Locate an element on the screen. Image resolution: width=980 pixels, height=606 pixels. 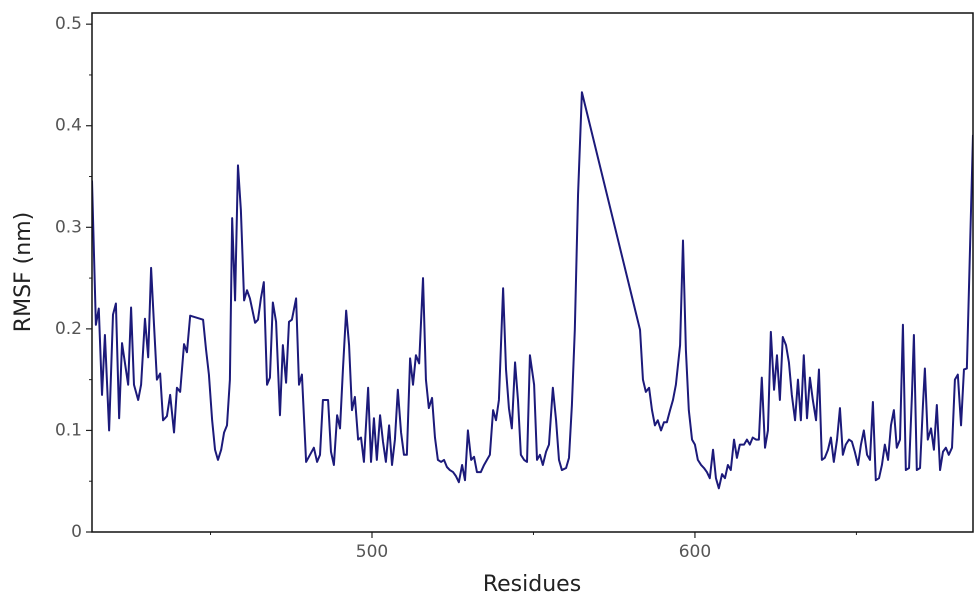
y-tick-label: 0.2 is located at coordinates (68, 329).